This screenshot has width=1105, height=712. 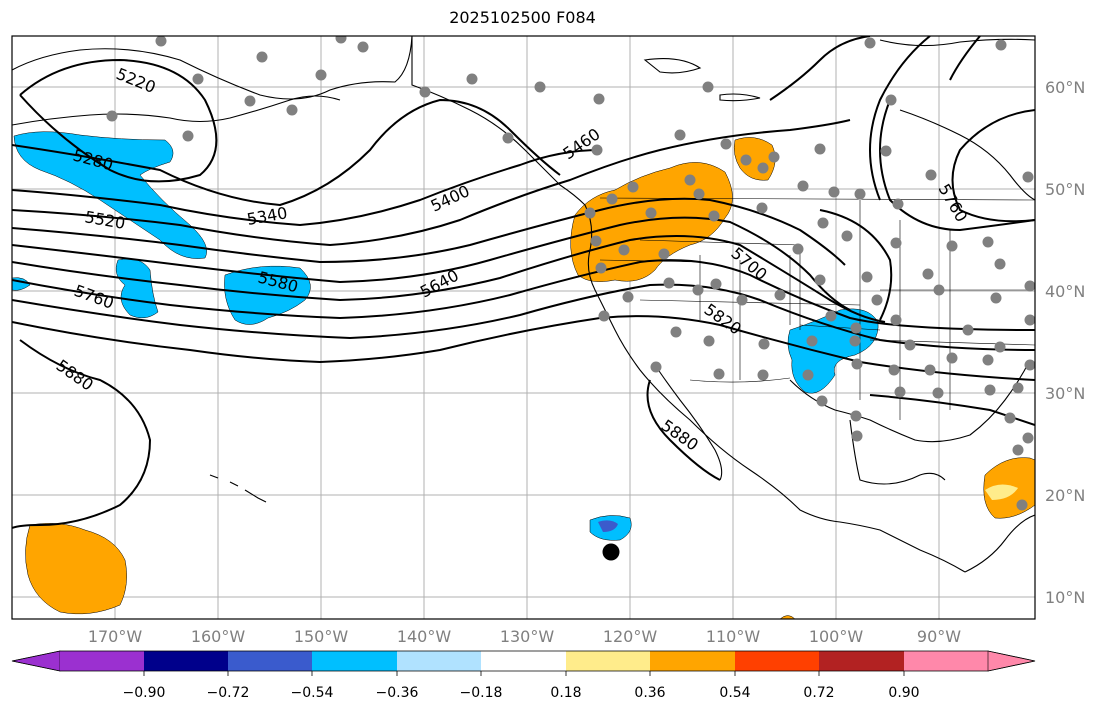 I want to click on lon-label-150w: 150°W, so click(x=321, y=636).